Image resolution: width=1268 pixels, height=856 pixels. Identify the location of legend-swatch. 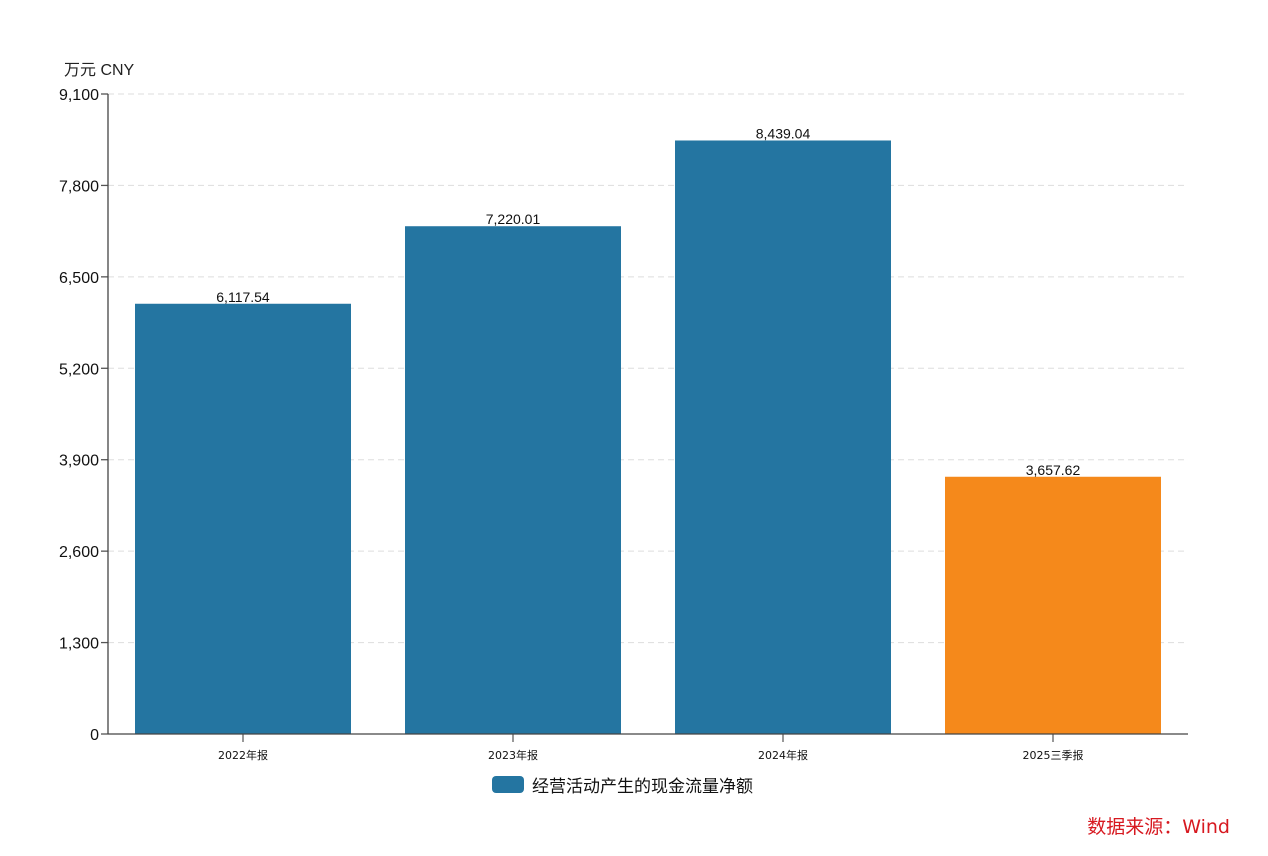
(508, 784).